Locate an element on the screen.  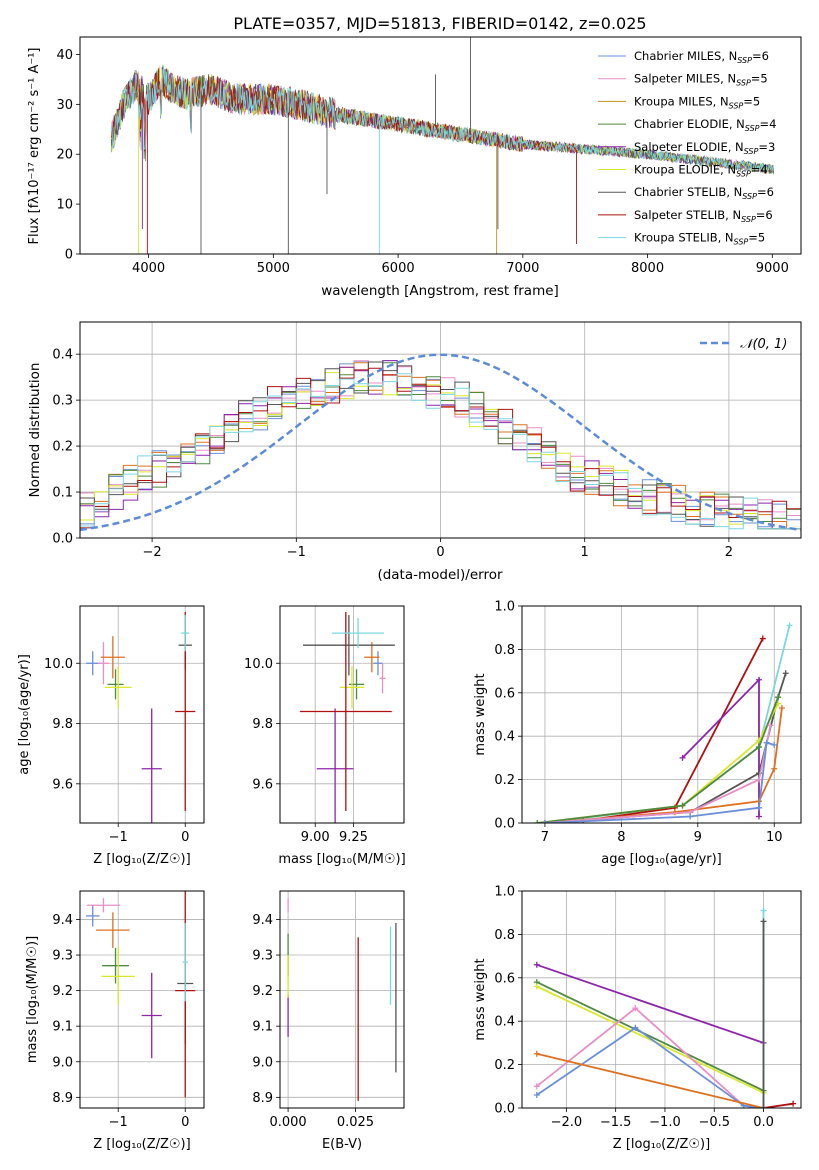
age-vs-mass-panel: 9.00 9.25 9.6 9.8 10.0 mass [log₁₀(M/M☉)] is located at coordinates (325, 736).